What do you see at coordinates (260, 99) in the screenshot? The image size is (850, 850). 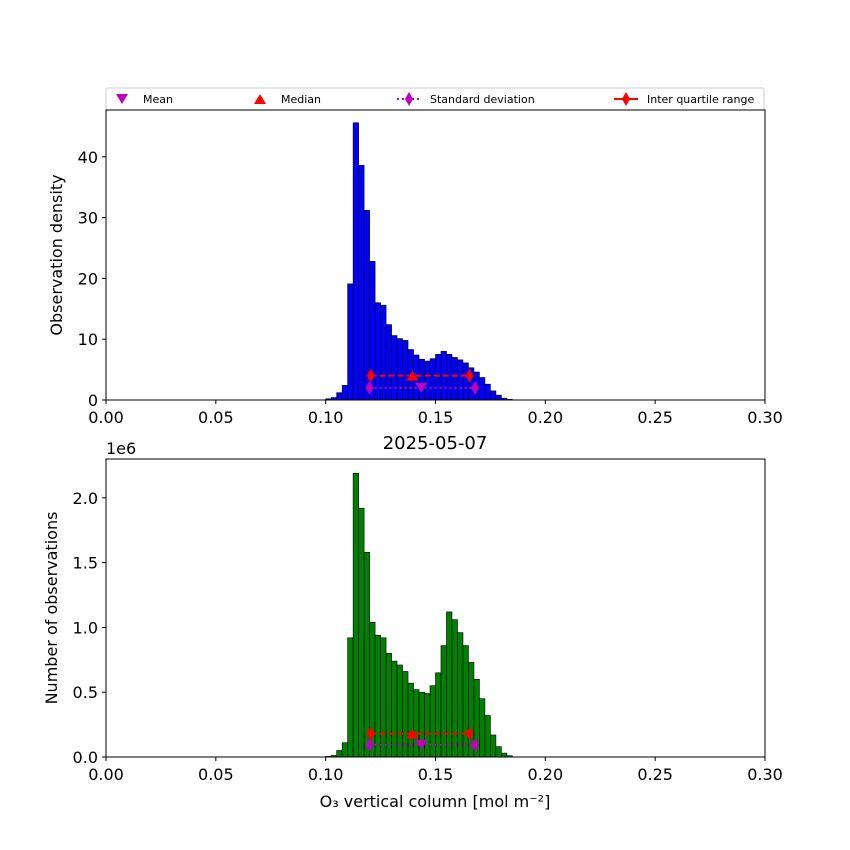 I see `median-marker-icon` at bounding box center [260, 99].